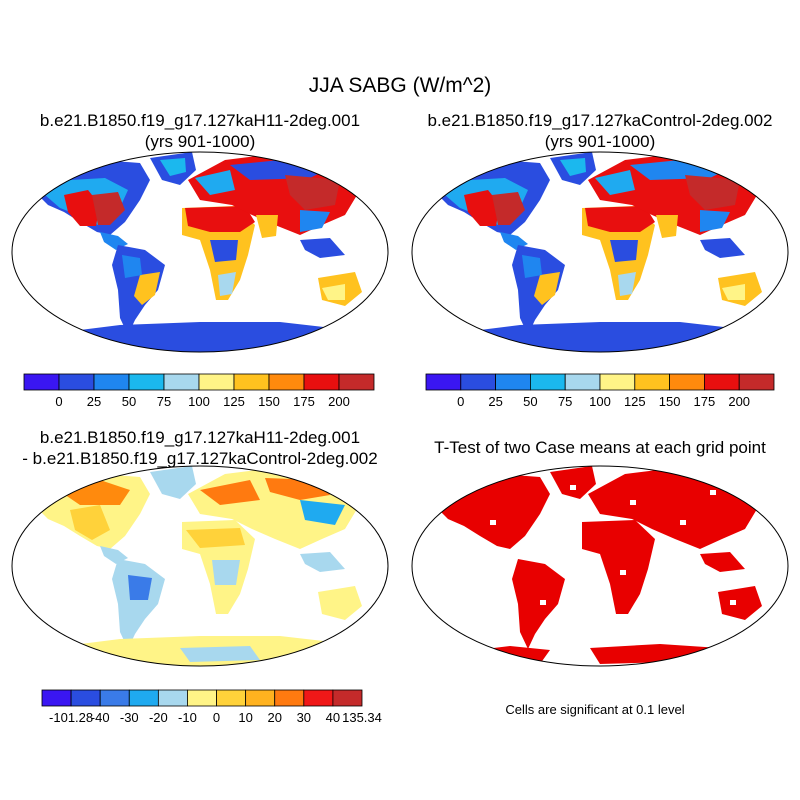  What do you see at coordinates (71, 717) in the screenshot?
I see `colorbar-tick-label: -101.28` at bounding box center [71, 717].